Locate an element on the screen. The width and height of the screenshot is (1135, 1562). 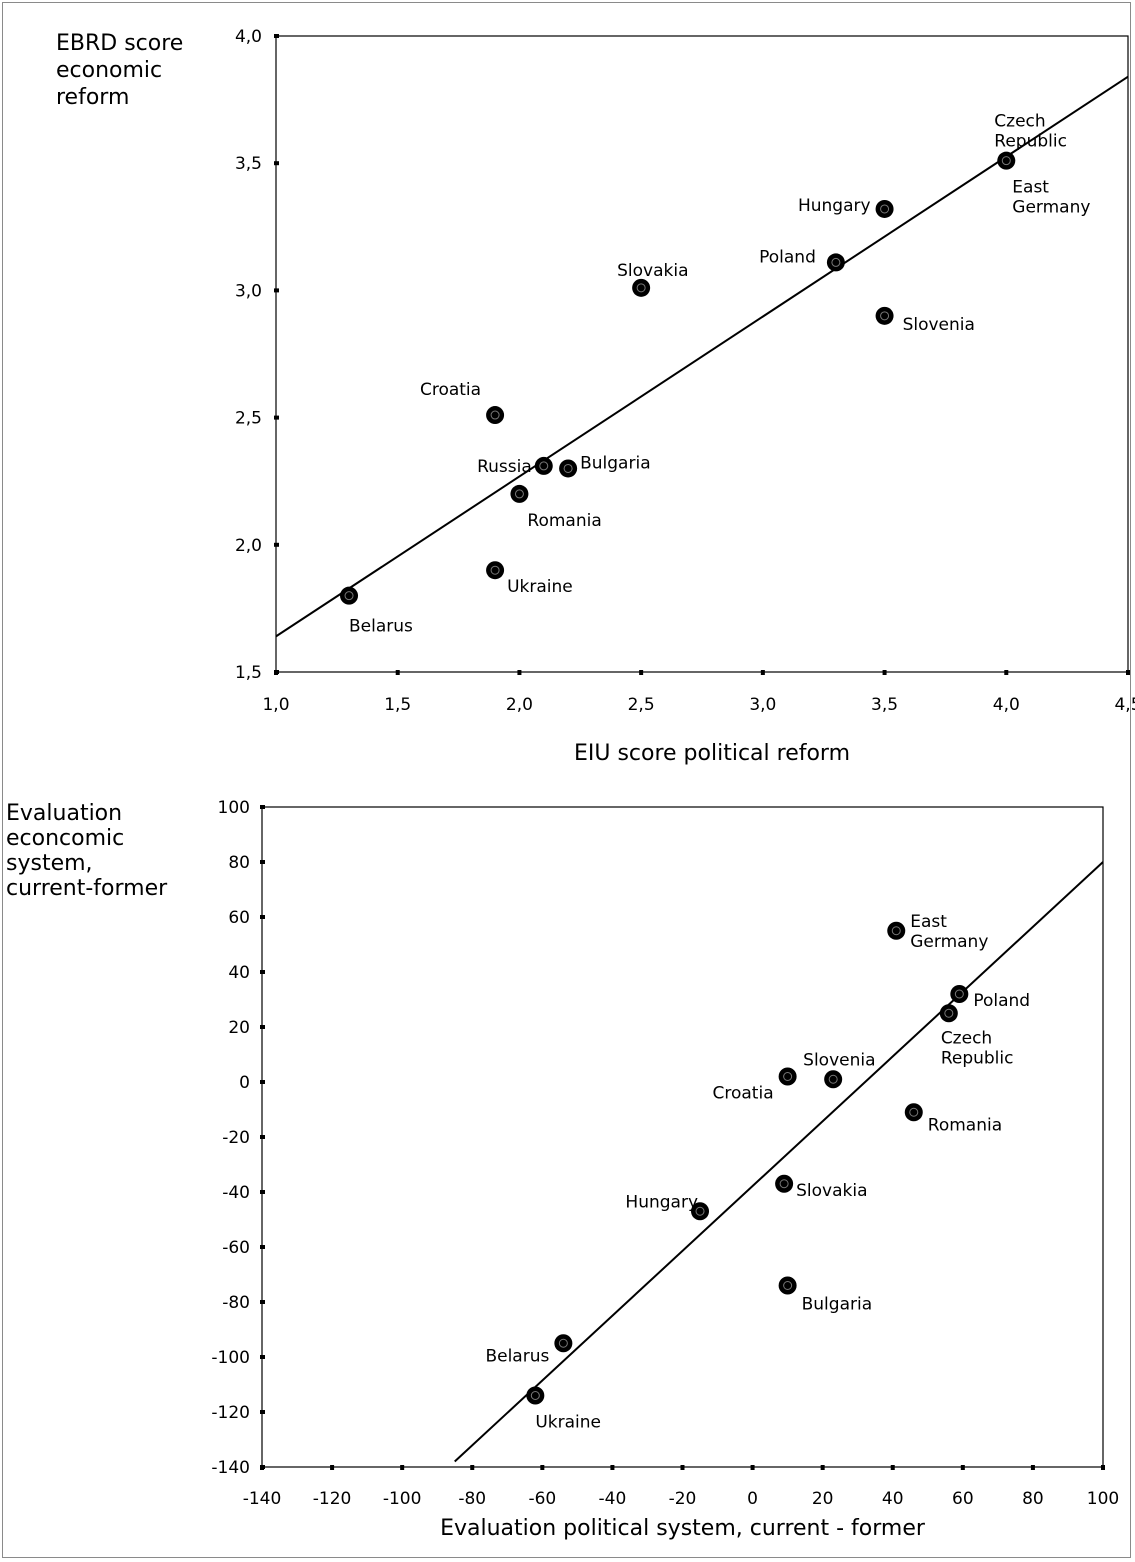
y-tick-label: 2,5 is located at coordinates (248, 419).